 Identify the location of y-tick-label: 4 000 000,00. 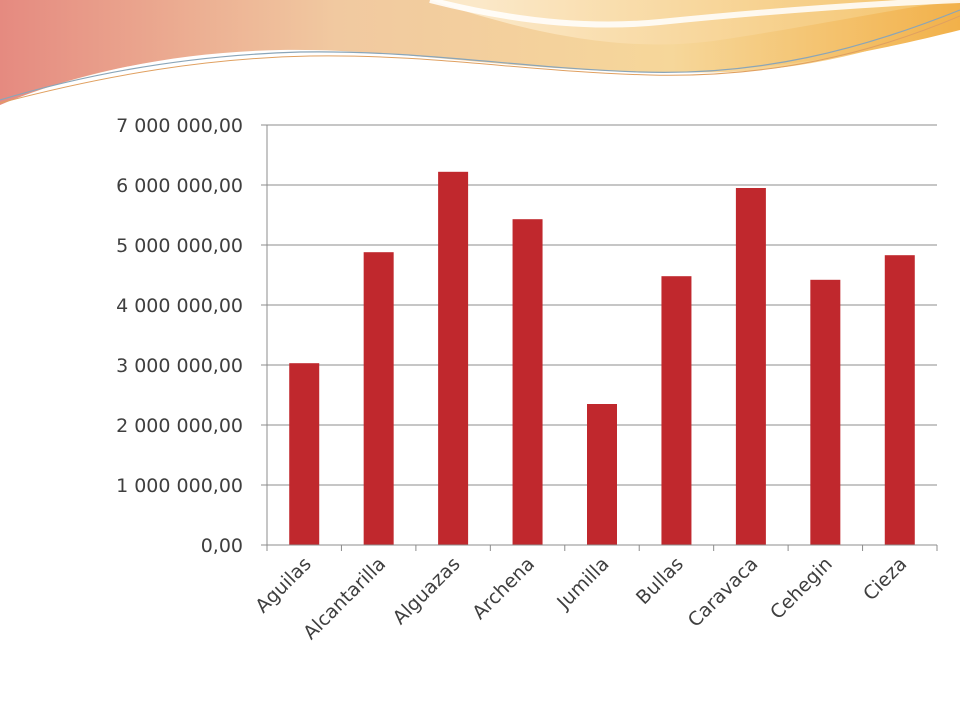
(179, 306).